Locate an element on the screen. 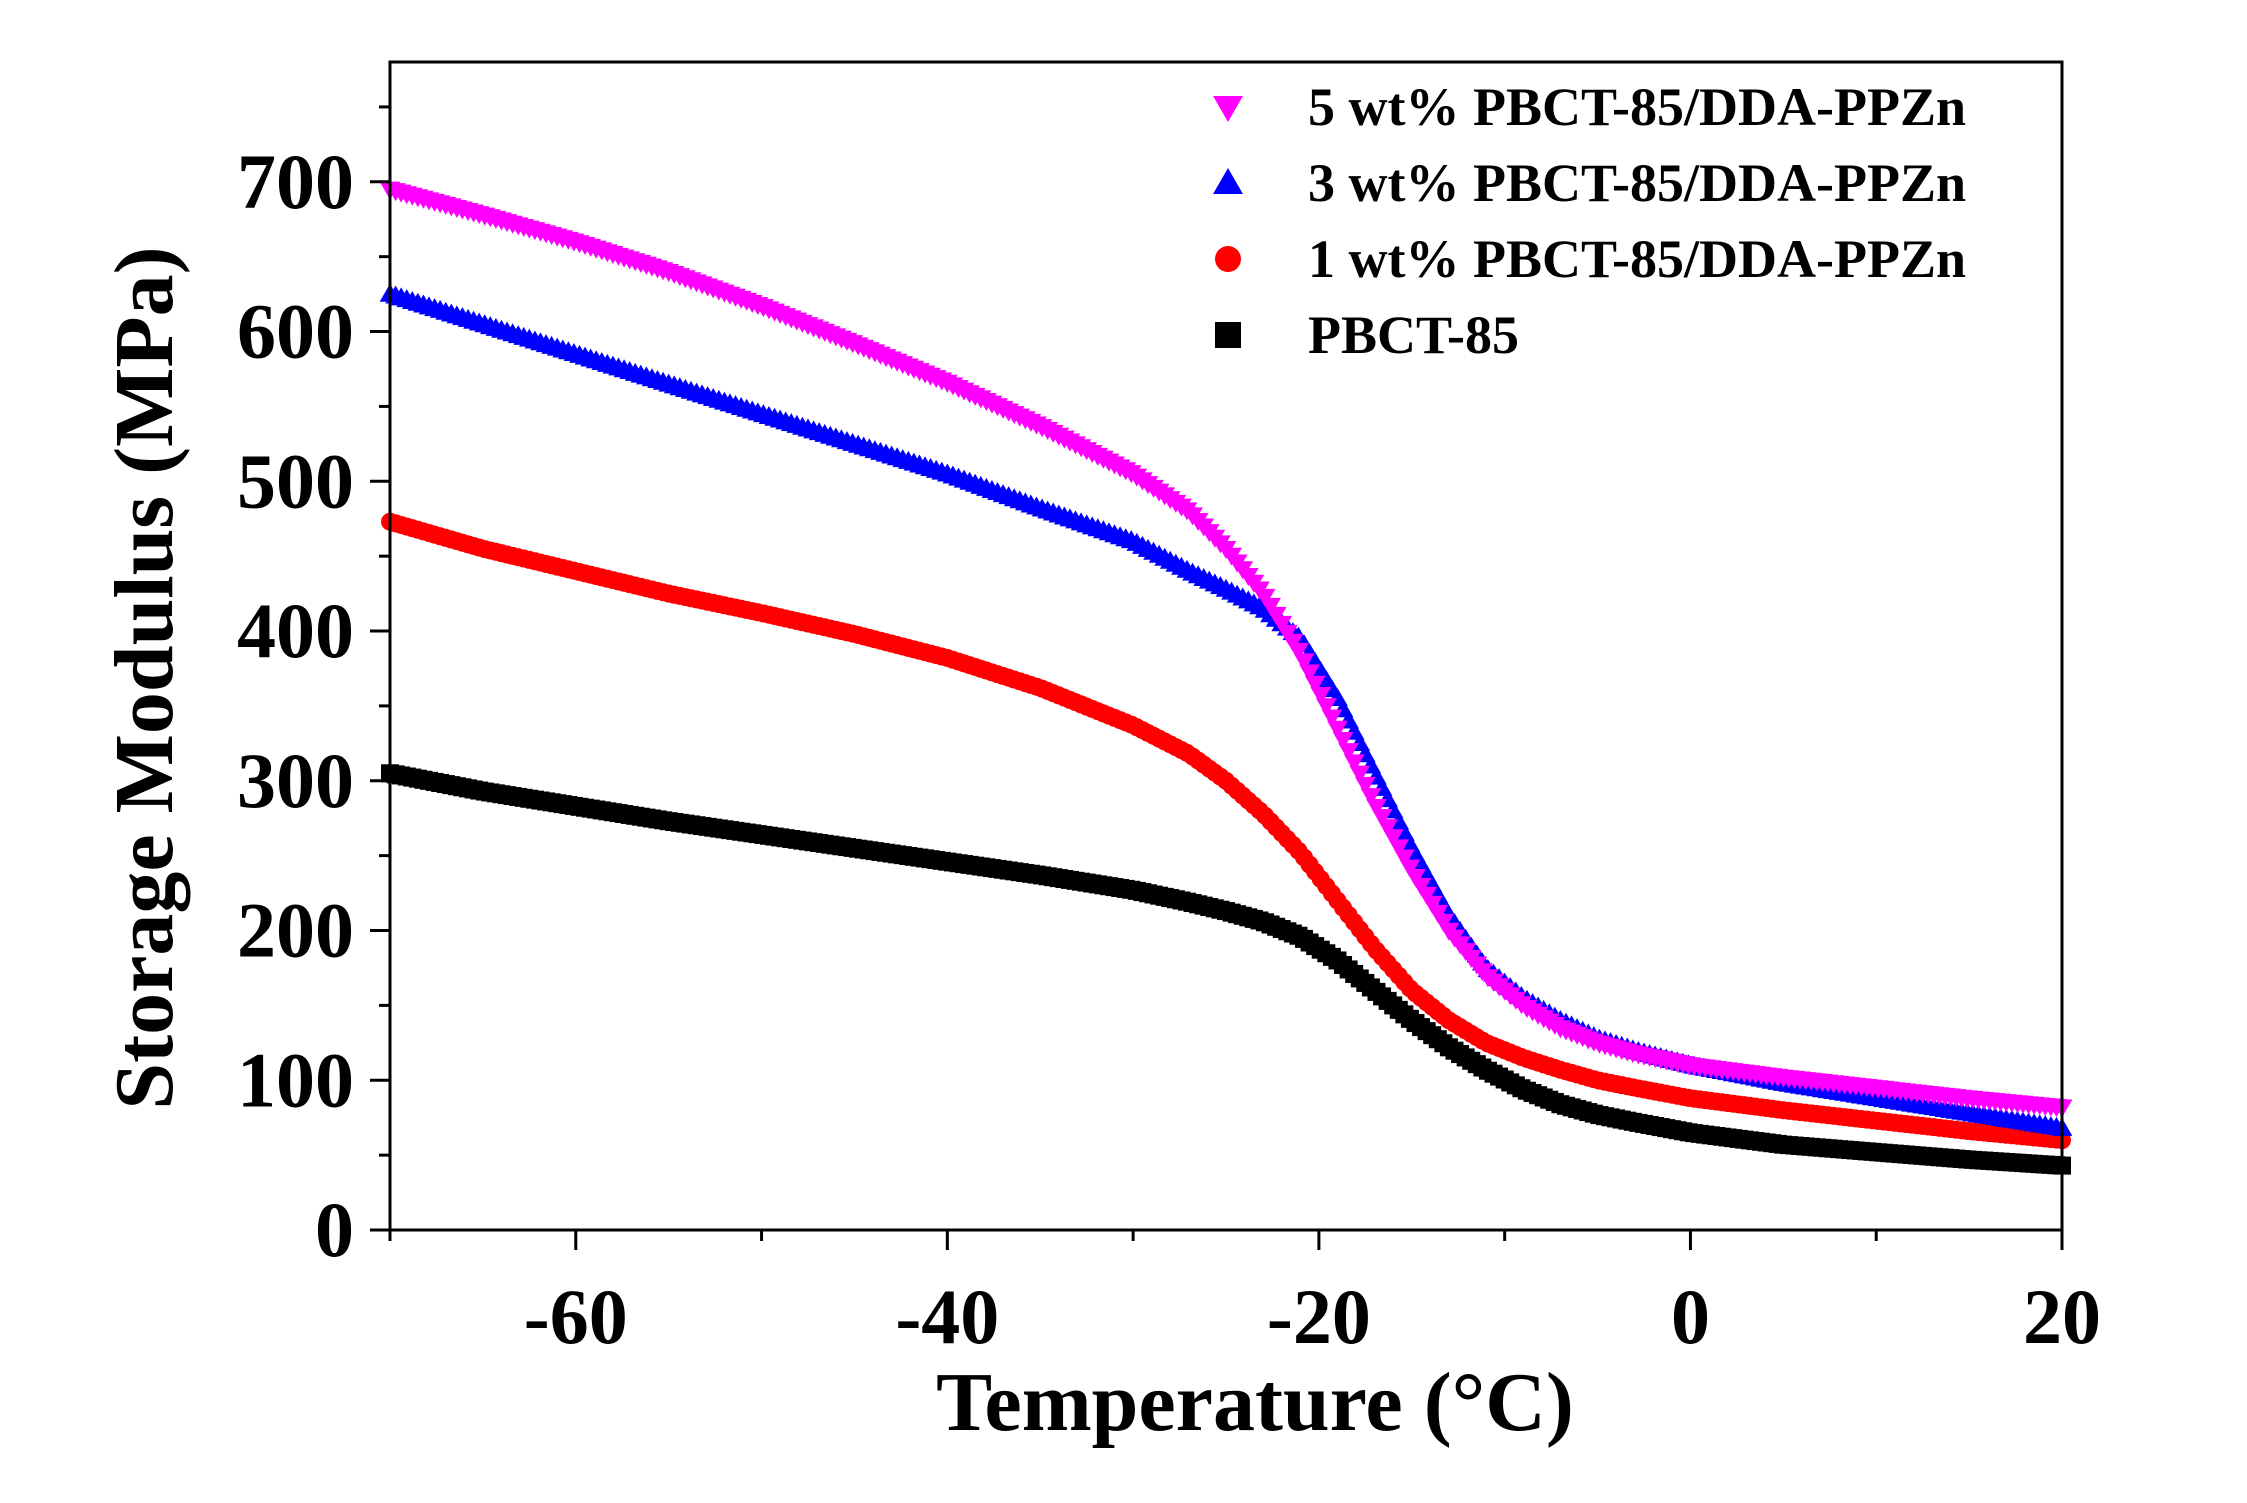  x-tick-label: -20 is located at coordinates (1319, 1316).